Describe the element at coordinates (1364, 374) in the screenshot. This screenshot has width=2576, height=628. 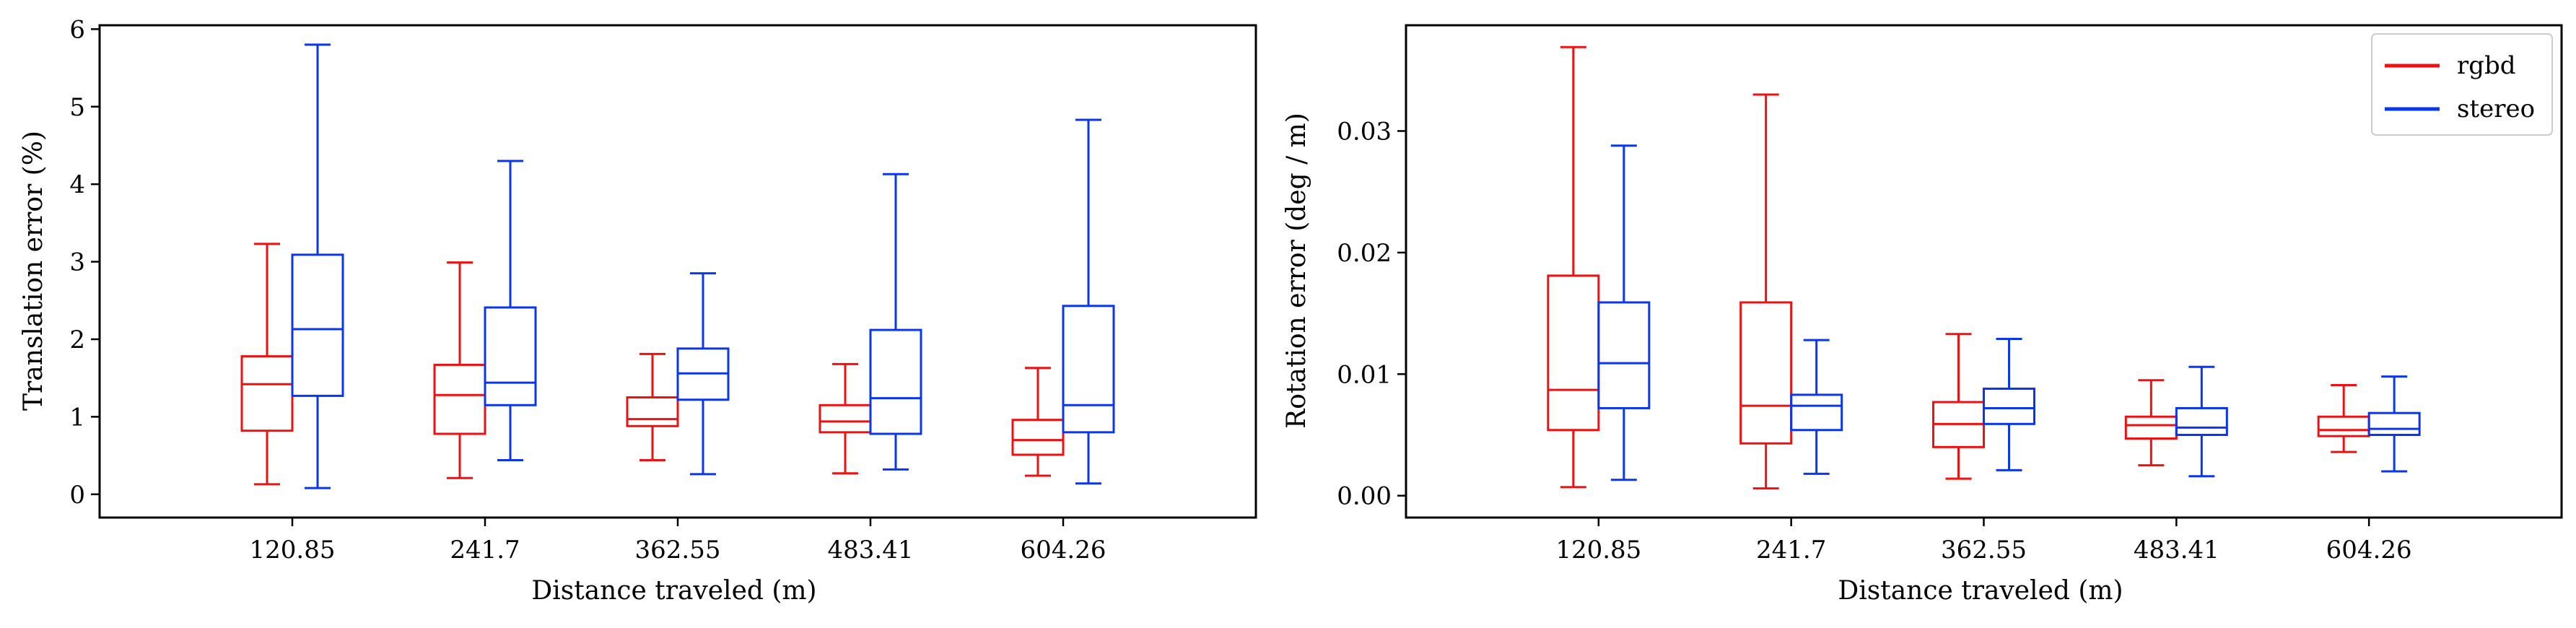
I see `y-tick-label: 0.01` at that location.